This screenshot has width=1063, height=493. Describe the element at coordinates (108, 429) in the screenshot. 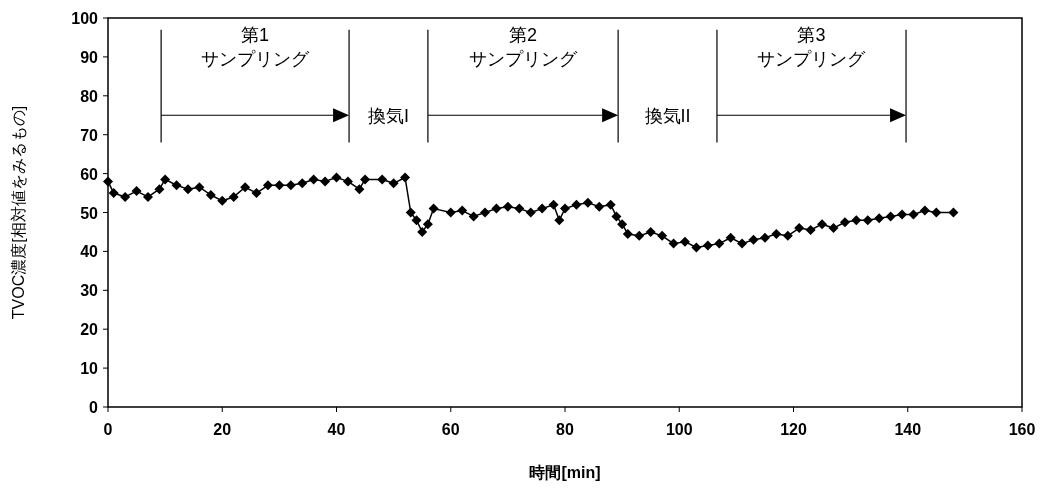

I see `x-tick-label: 0` at that location.